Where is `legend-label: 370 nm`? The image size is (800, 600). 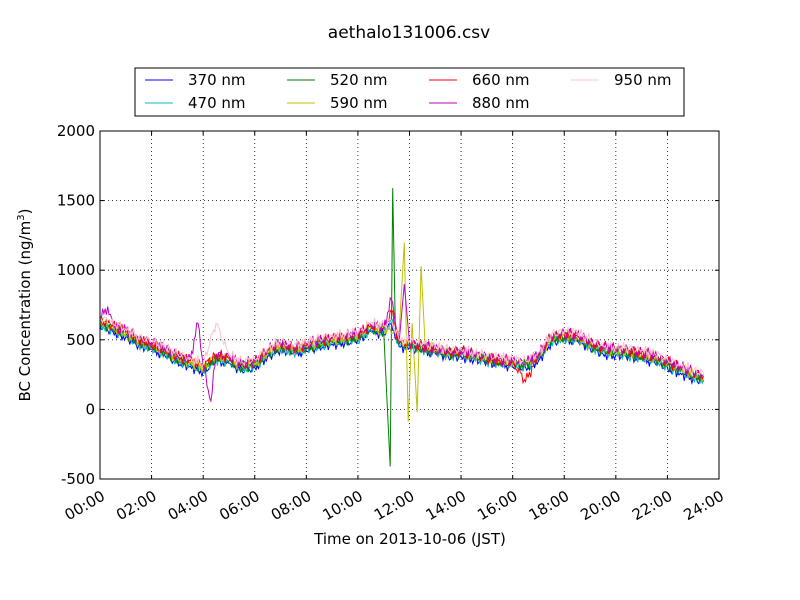 legend-label: 370 nm is located at coordinates (217, 80).